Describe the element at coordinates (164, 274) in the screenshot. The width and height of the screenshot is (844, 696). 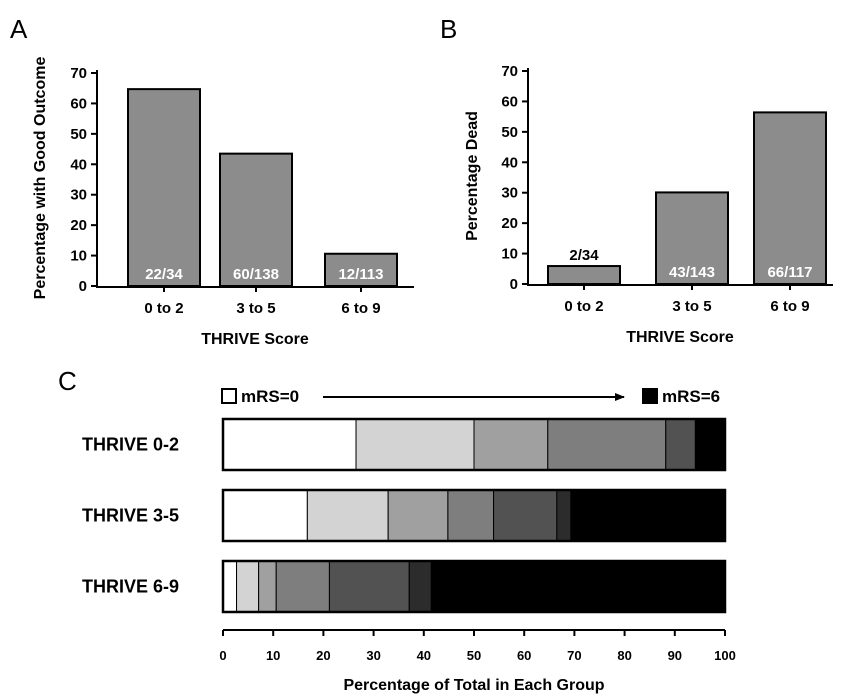
I see `chart-a-data-label: 22/34` at that location.